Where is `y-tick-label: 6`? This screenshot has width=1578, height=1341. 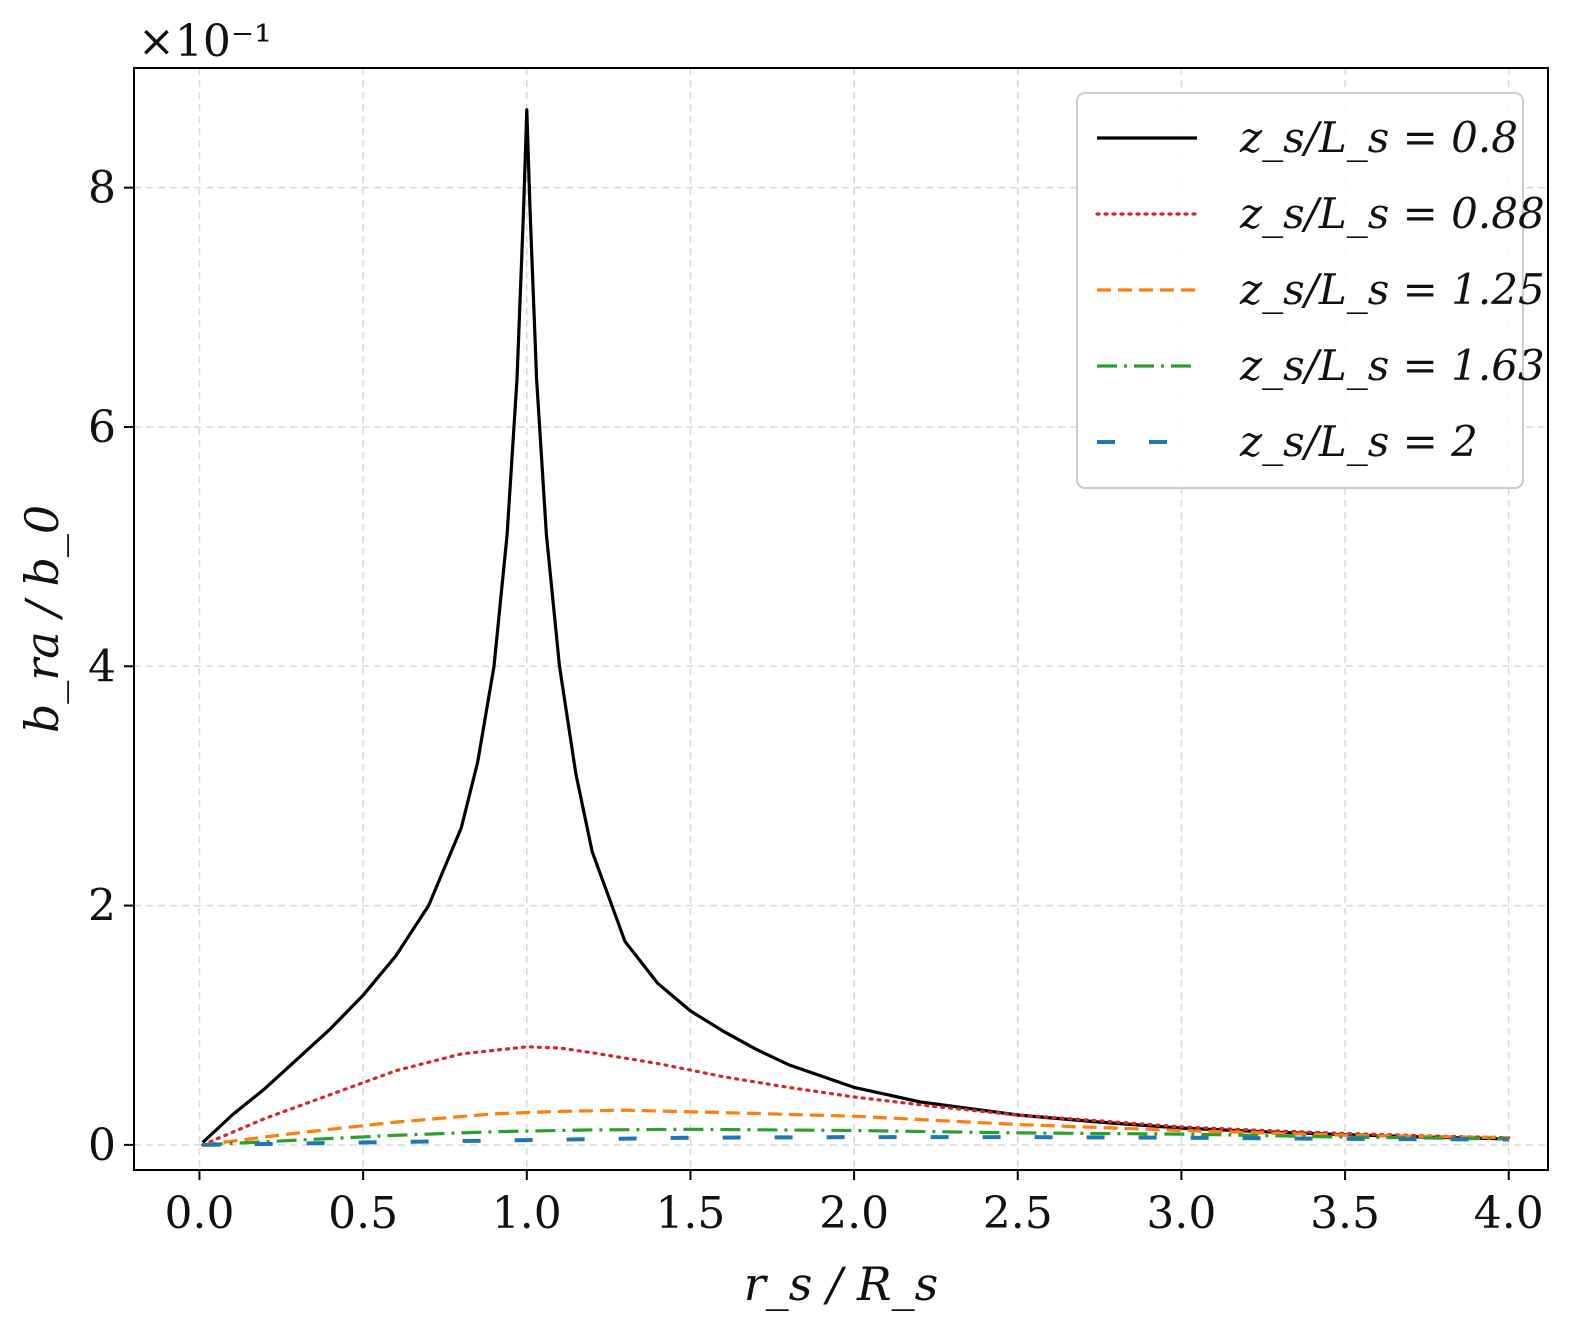
y-tick-label: 6 is located at coordinates (102, 427).